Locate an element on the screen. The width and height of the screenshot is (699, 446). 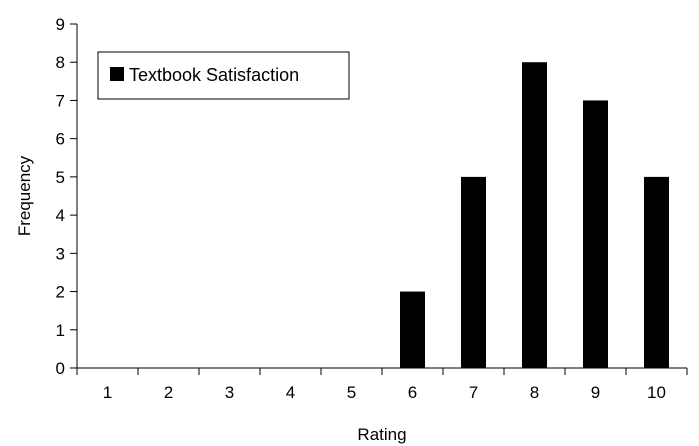
legend-box is located at coordinates (223, 75).